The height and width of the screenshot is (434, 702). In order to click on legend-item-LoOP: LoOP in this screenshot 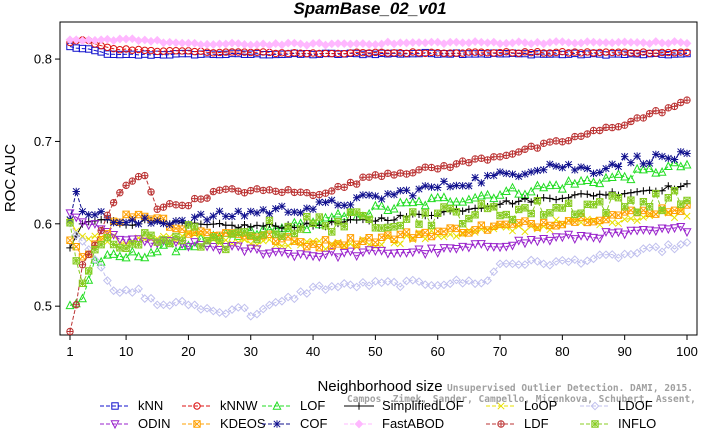, I will do `click(521, 405)`.